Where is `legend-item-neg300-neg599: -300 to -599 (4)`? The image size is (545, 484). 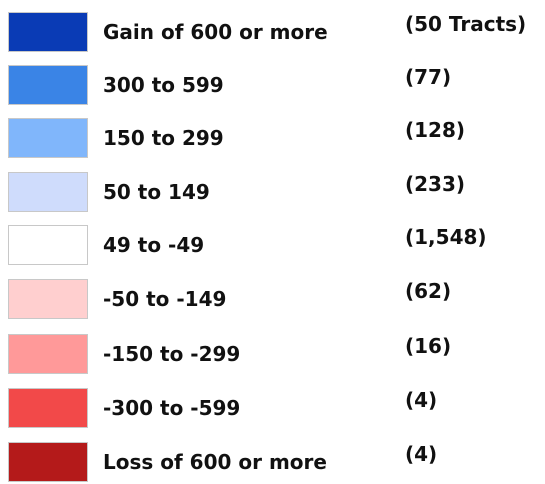
legend-item-neg300-neg599: -300 to -599 (4) is located at coordinates (272, 408).